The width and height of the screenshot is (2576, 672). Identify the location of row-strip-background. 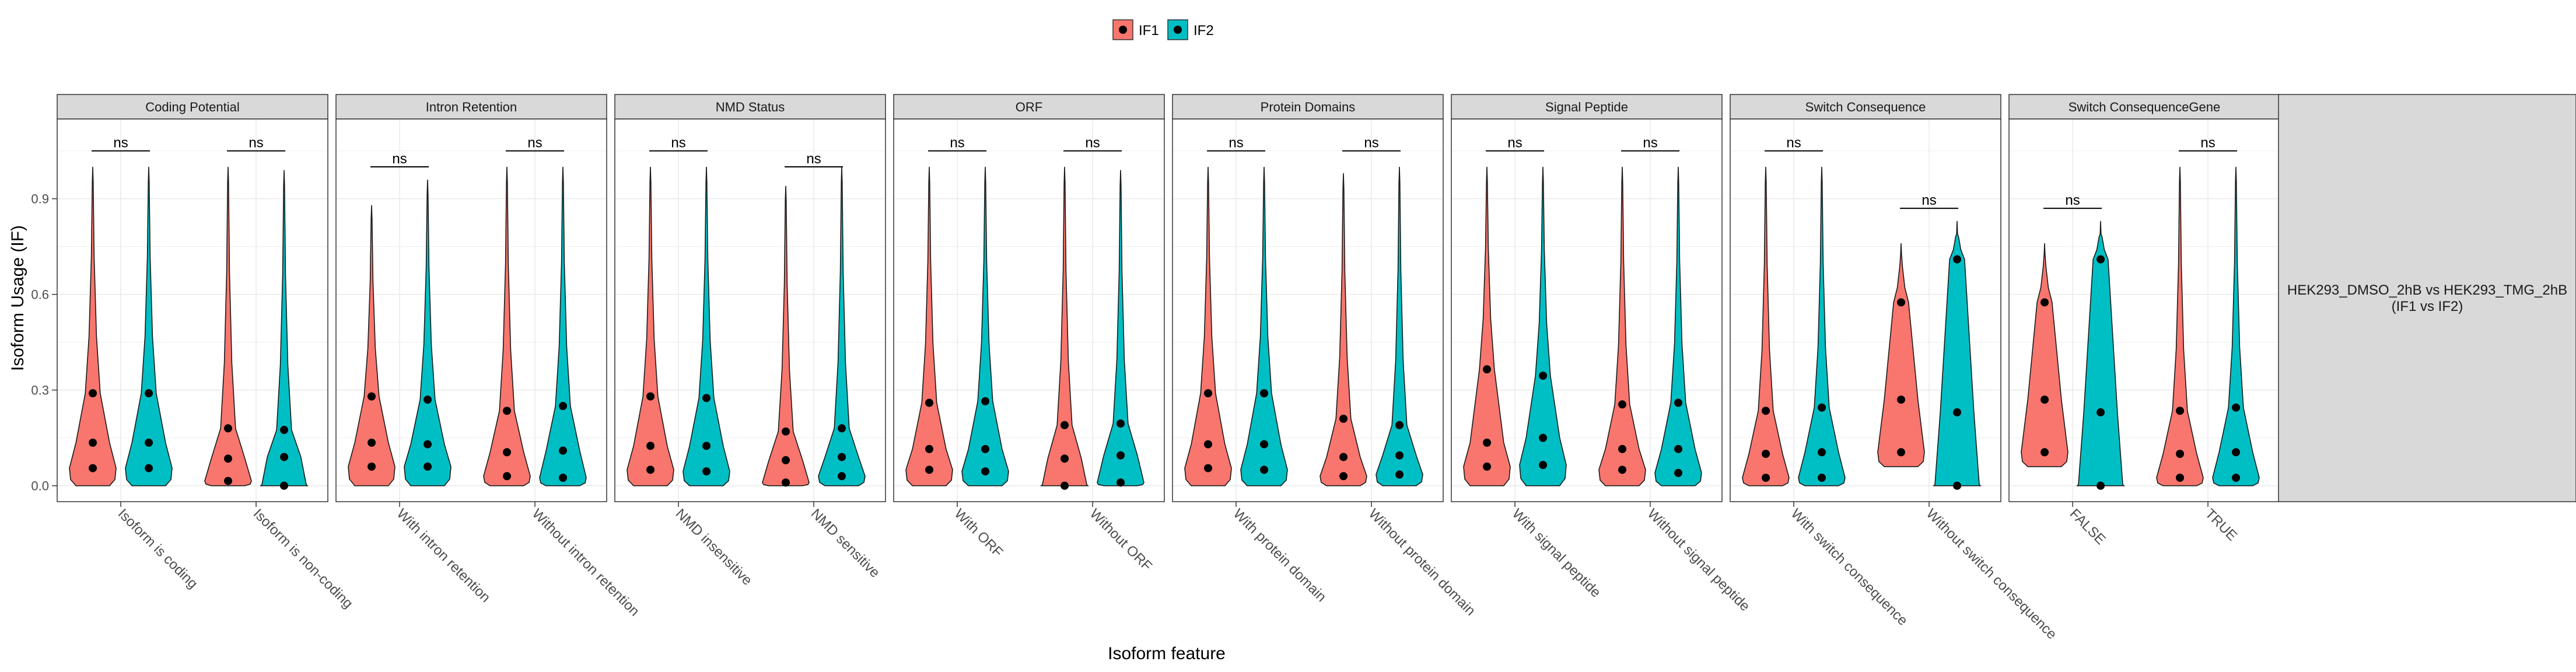
(2427, 298).